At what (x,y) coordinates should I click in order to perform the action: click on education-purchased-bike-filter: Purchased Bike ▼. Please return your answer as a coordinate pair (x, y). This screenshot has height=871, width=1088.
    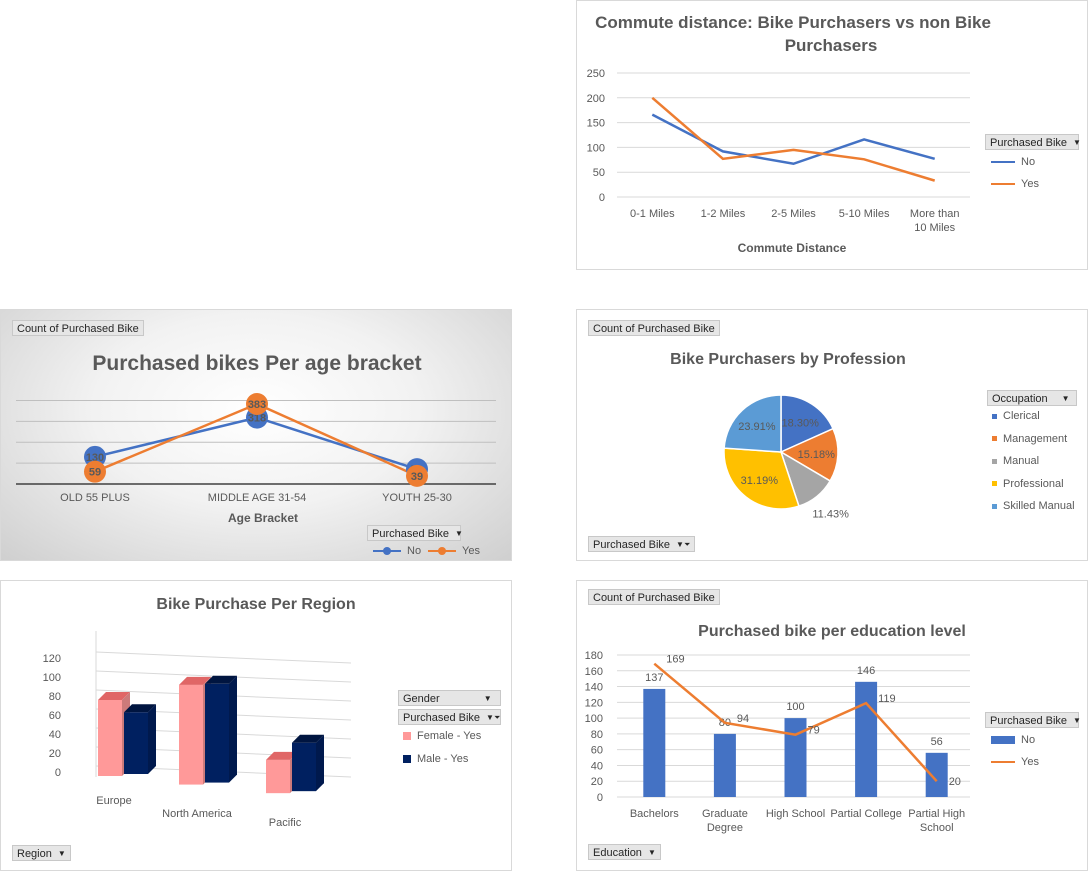
    Looking at the image, I should click on (1033, 720).